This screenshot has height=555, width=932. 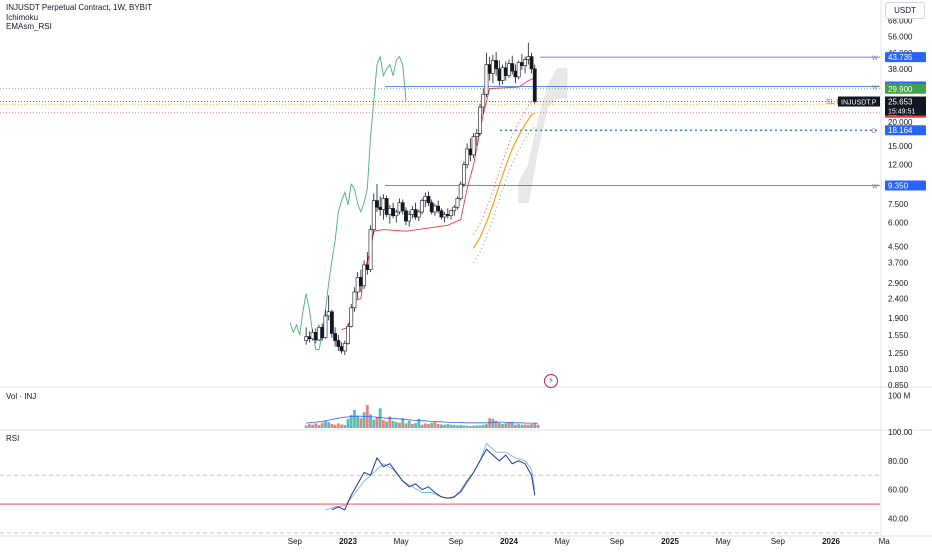 I want to click on ema-upper-band, so click(x=504, y=166).